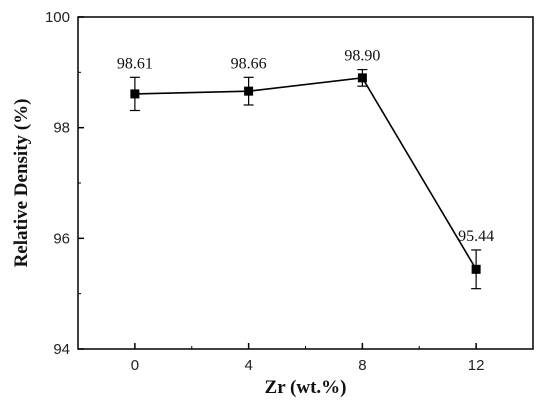 The height and width of the screenshot is (409, 550). Describe the element at coordinates (64, 183) in the screenshot. I see `y-axis: 94 96 98 100` at that location.